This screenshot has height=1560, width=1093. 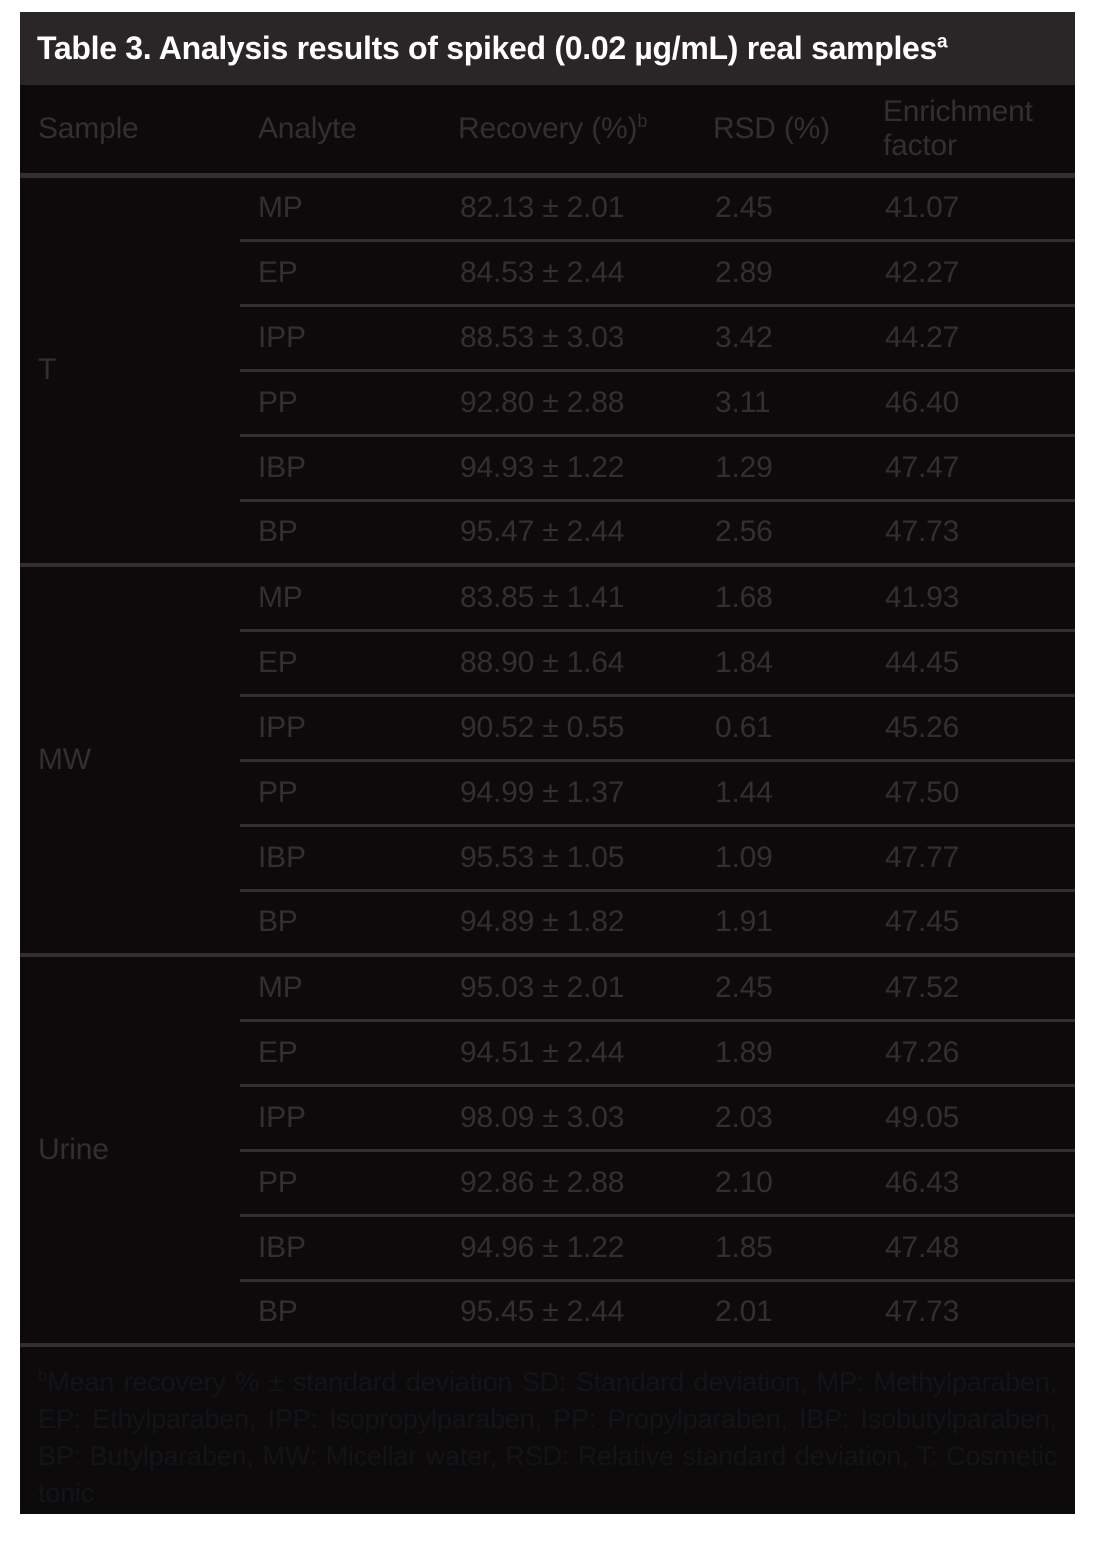 I want to click on recovery-cell: 88.53 ± 3.03, so click(x=567, y=336).